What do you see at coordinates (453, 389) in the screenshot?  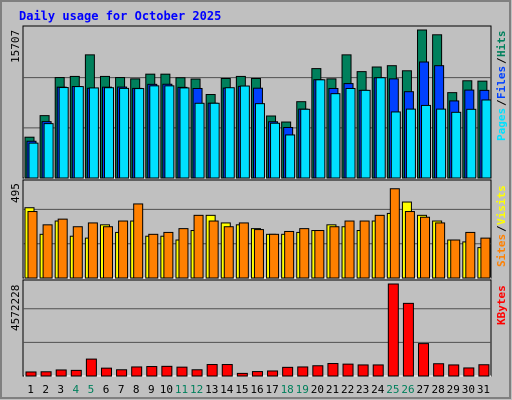 I see `x-tick-label: 29` at bounding box center [453, 389].